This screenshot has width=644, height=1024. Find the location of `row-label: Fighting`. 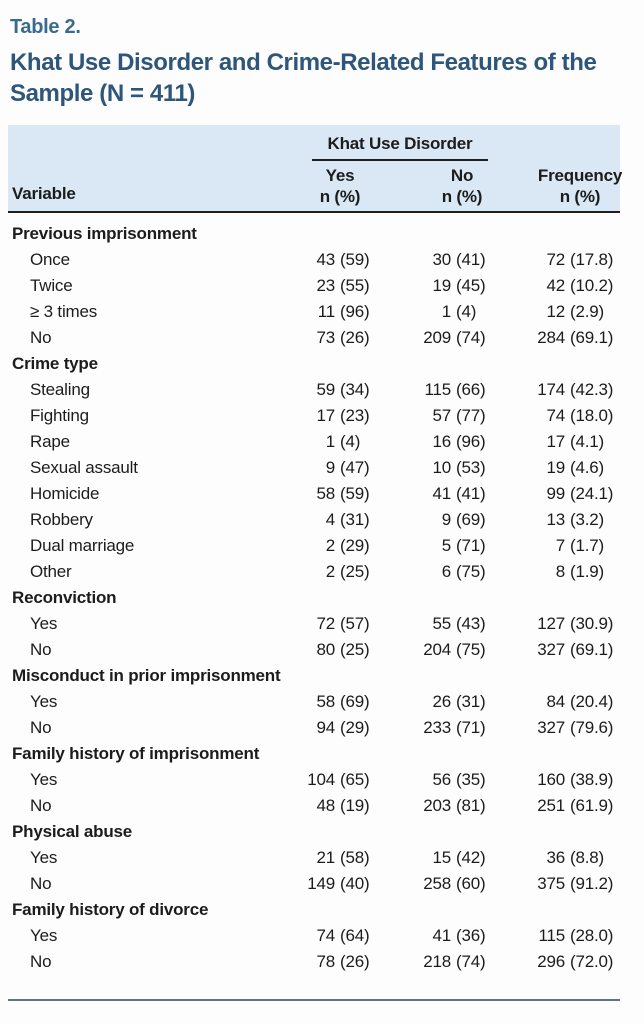

row-label: Fighting is located at coordinates (59, 415).